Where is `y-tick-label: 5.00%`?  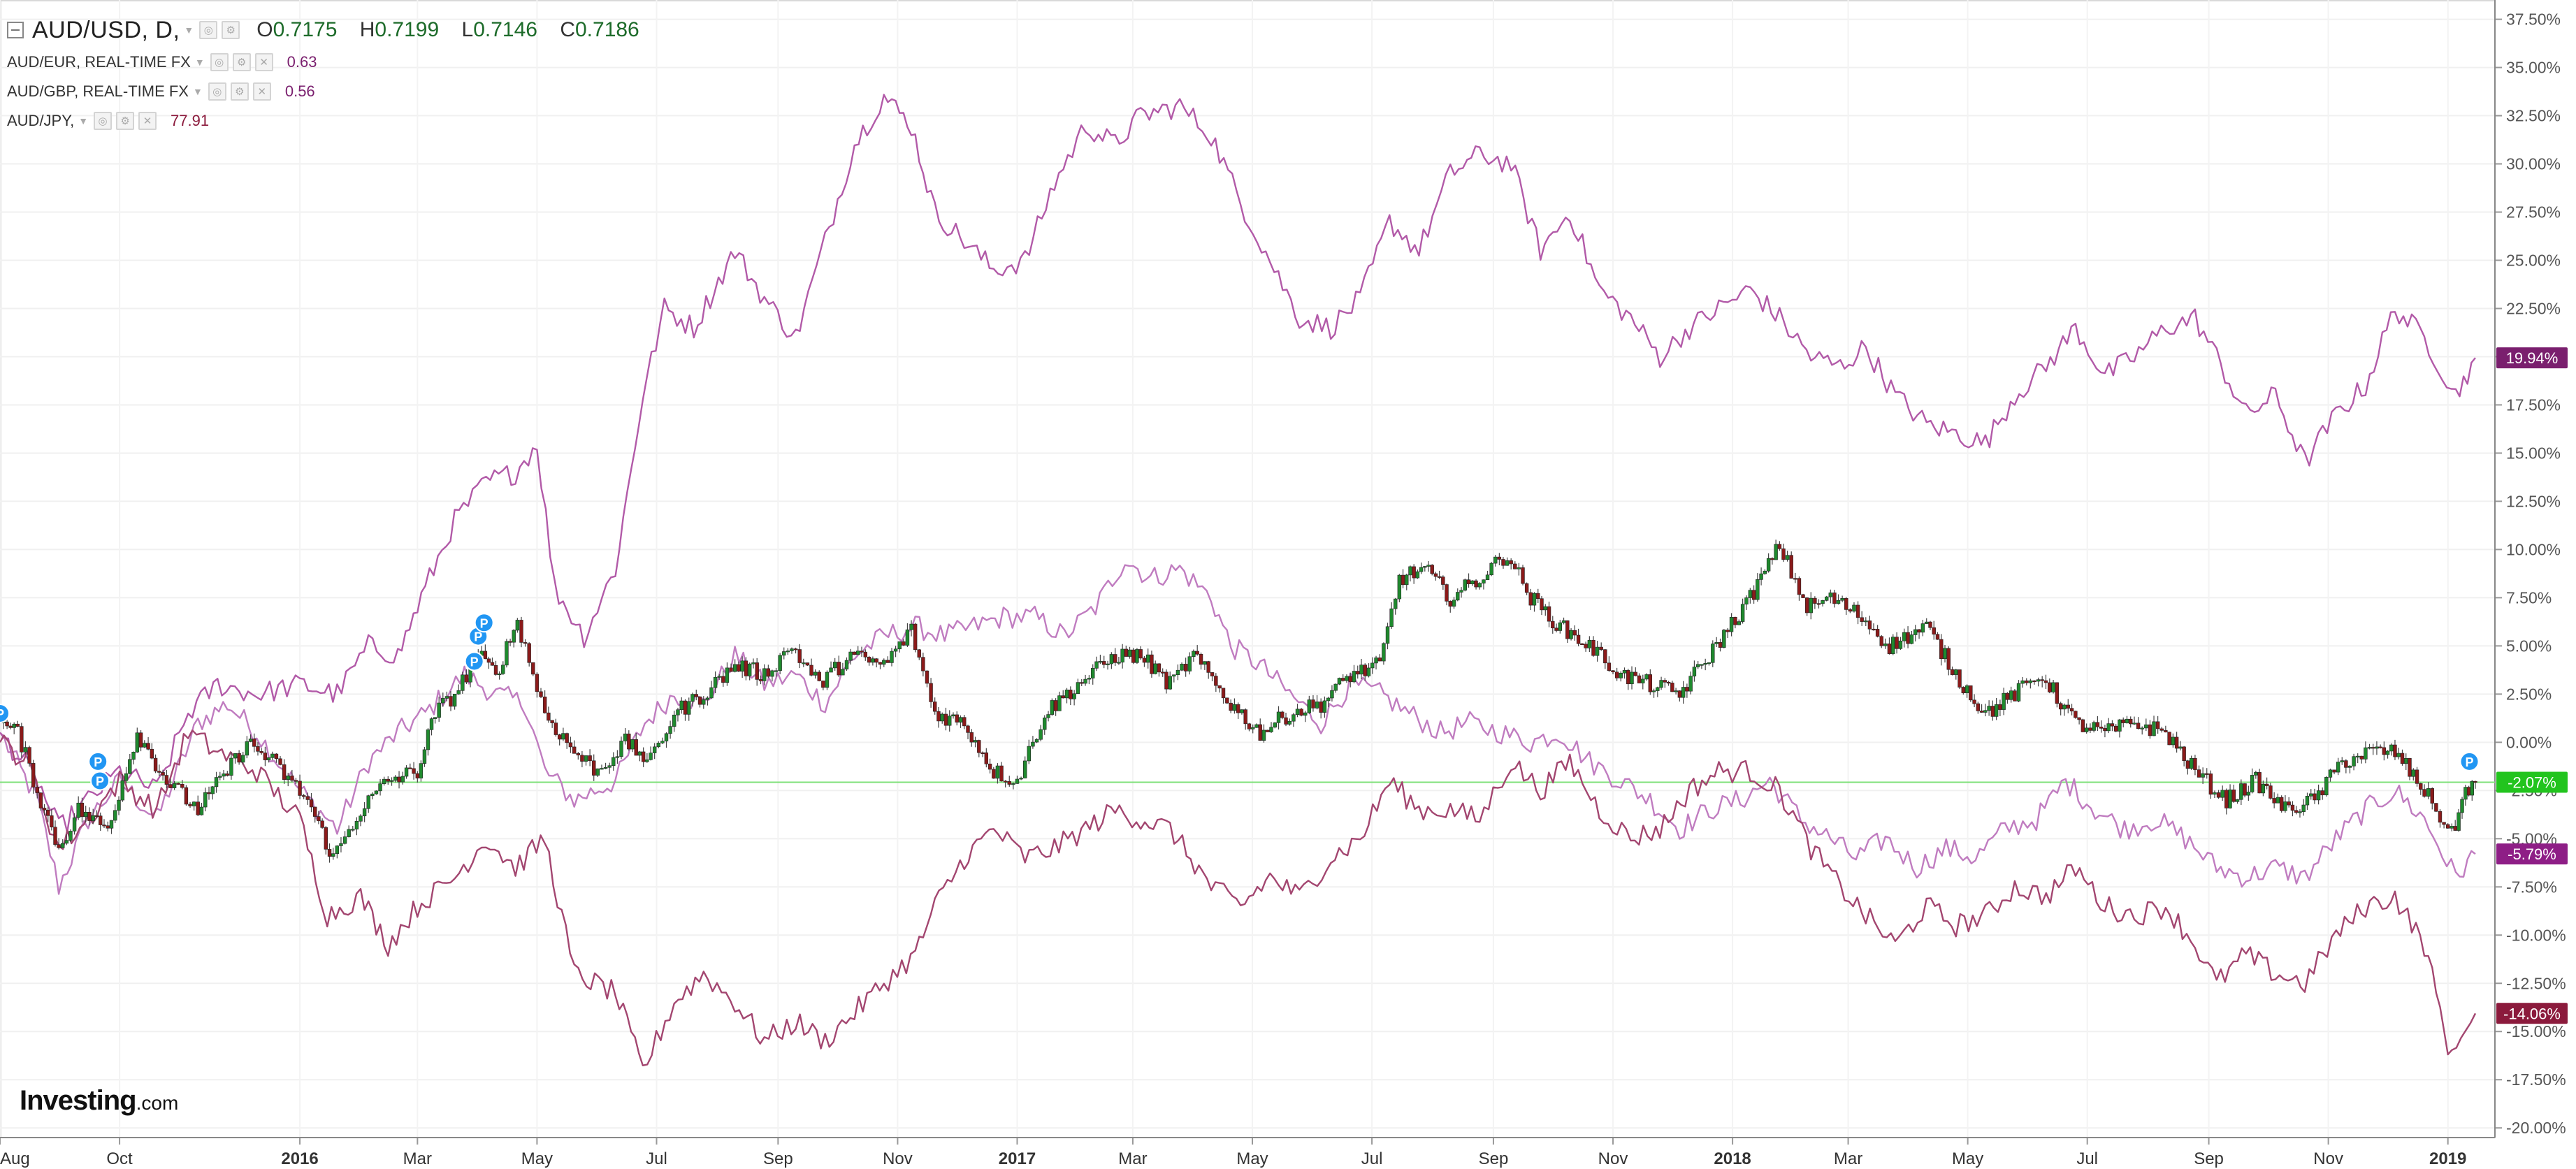
y-tick-label: 5.00% is located at coordinates (2529, 646).